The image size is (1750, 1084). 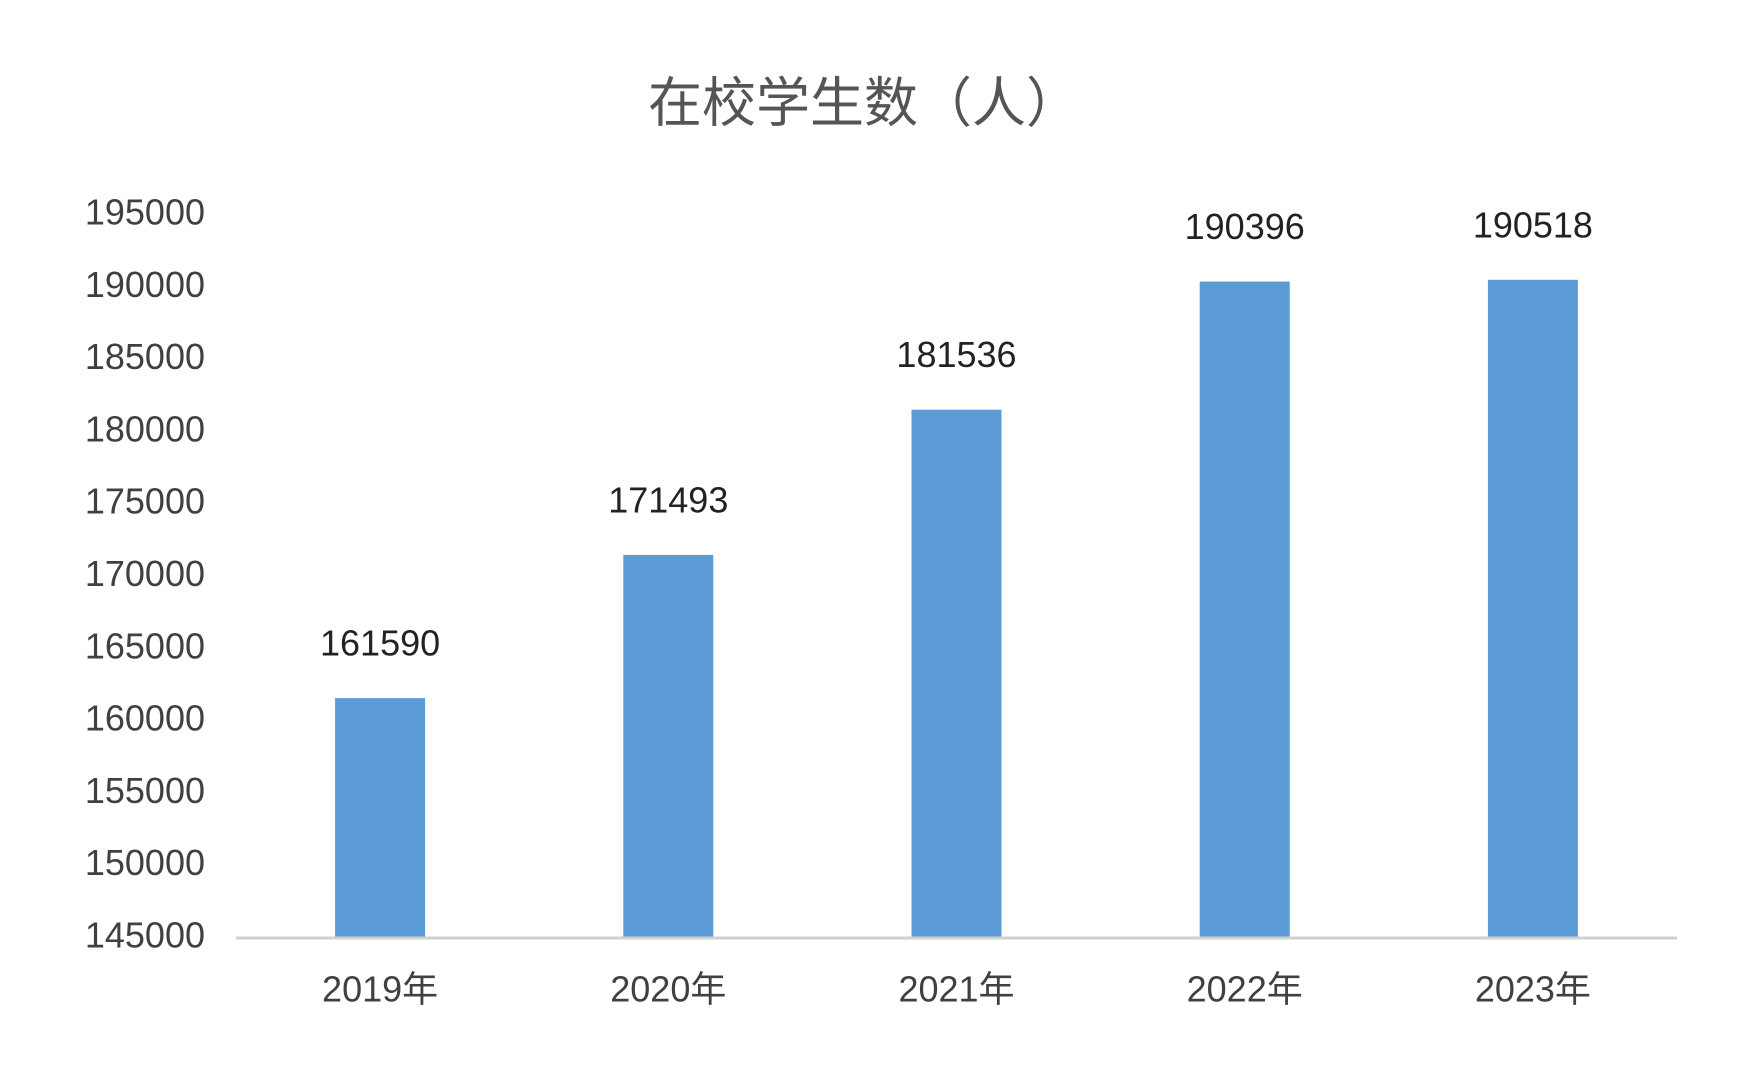 I want to click on x-tick-label: 2020年, so click(x=668, y=989).